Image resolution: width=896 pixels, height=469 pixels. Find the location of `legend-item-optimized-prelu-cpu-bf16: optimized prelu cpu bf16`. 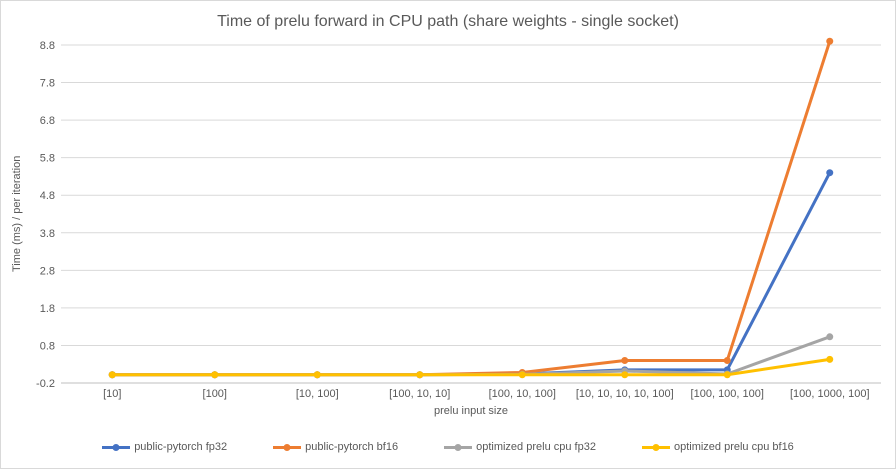

legend-item-optimized-prelu-cpu-bf16: optimized prelu cpu bf16 is located at coordinates (717, 447).